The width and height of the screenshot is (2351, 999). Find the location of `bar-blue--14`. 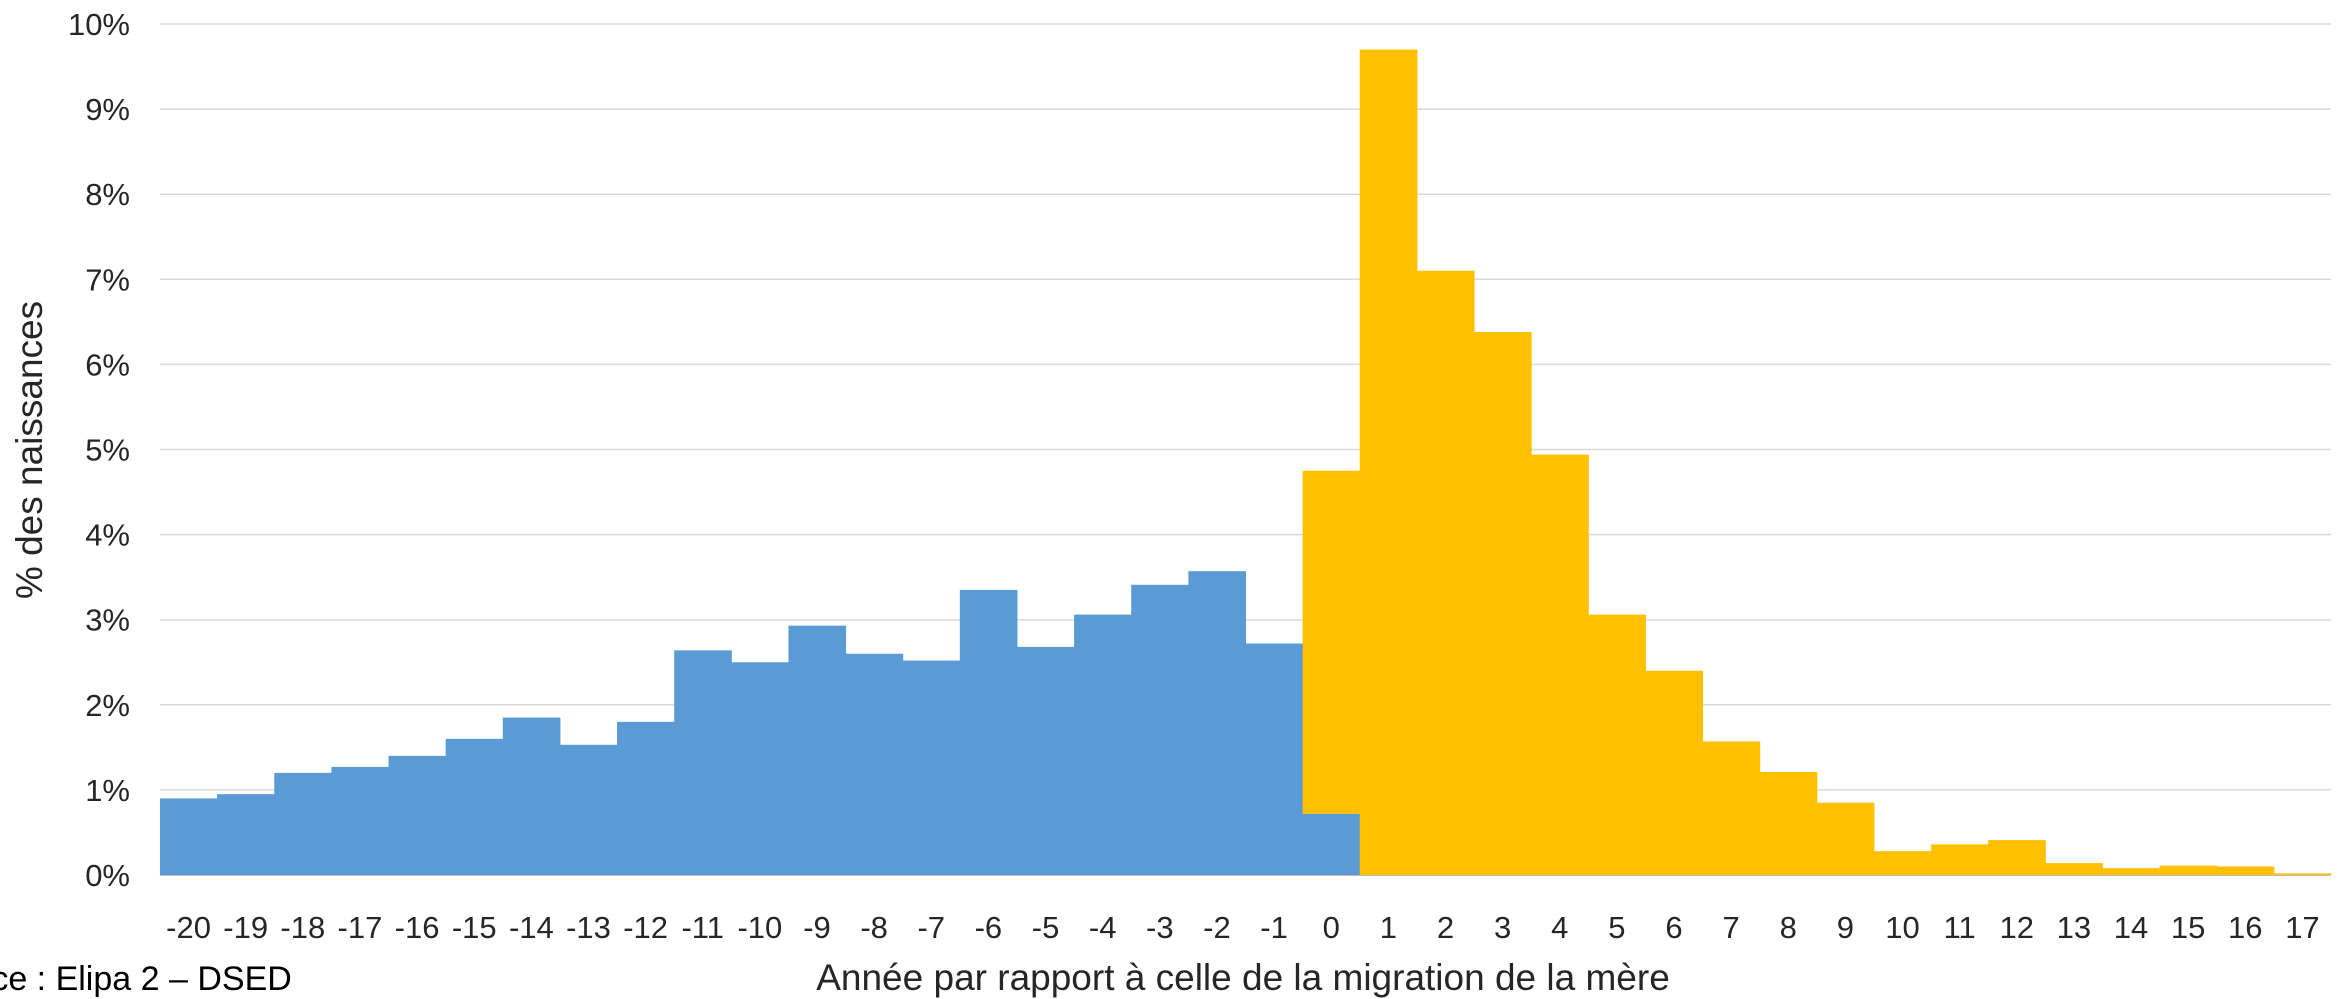

bar-blue--14 is located at coordinates (531, 796).